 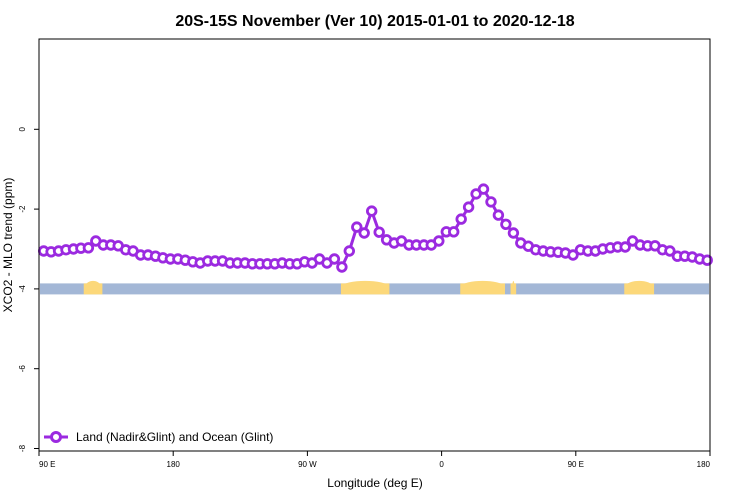 I want to click on x-tick-label: 90 W, so click(x=307, y=464).